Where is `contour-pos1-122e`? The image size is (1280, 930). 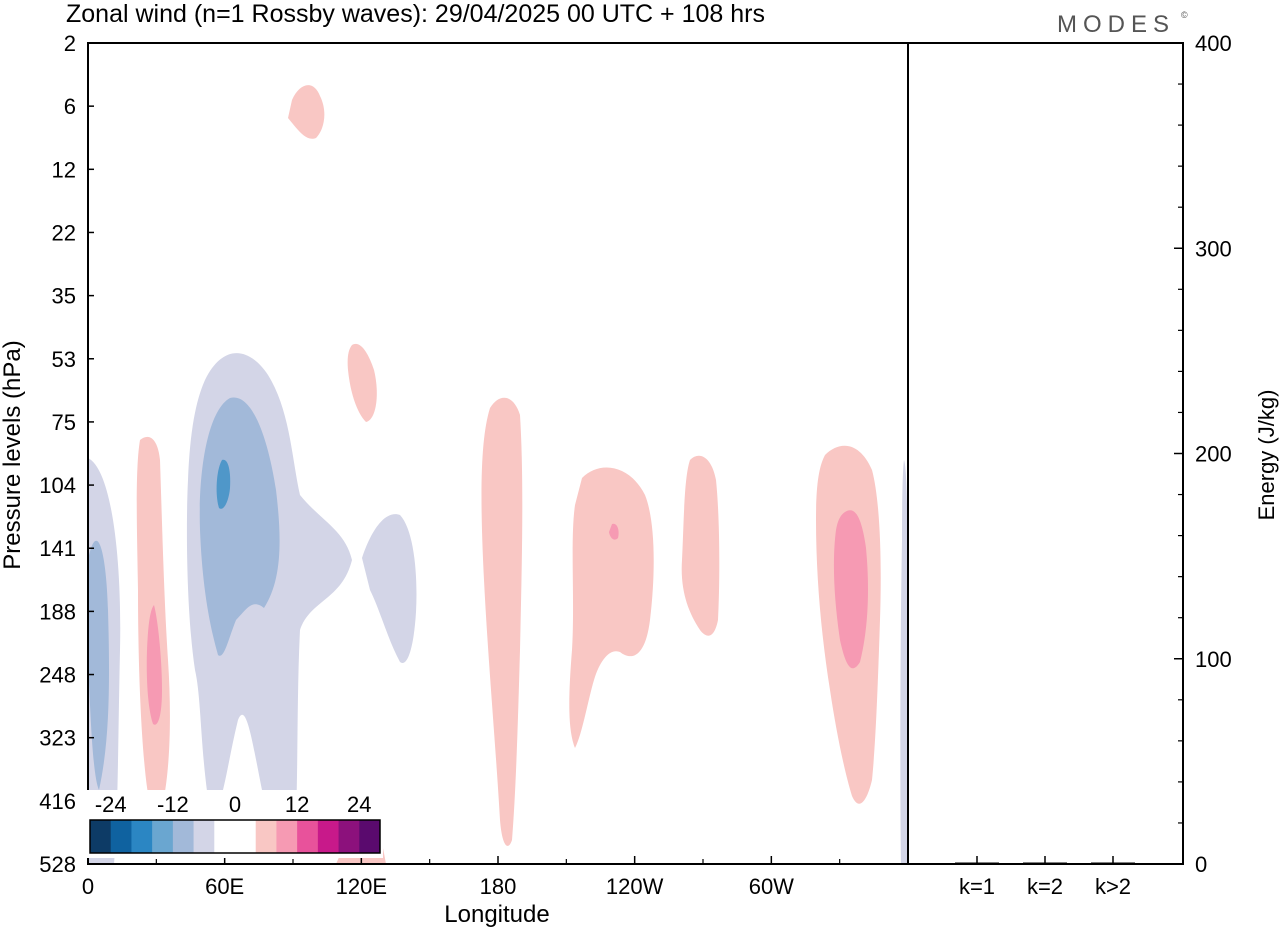 contour-pos1-122e is located at coordinates (362, 382).